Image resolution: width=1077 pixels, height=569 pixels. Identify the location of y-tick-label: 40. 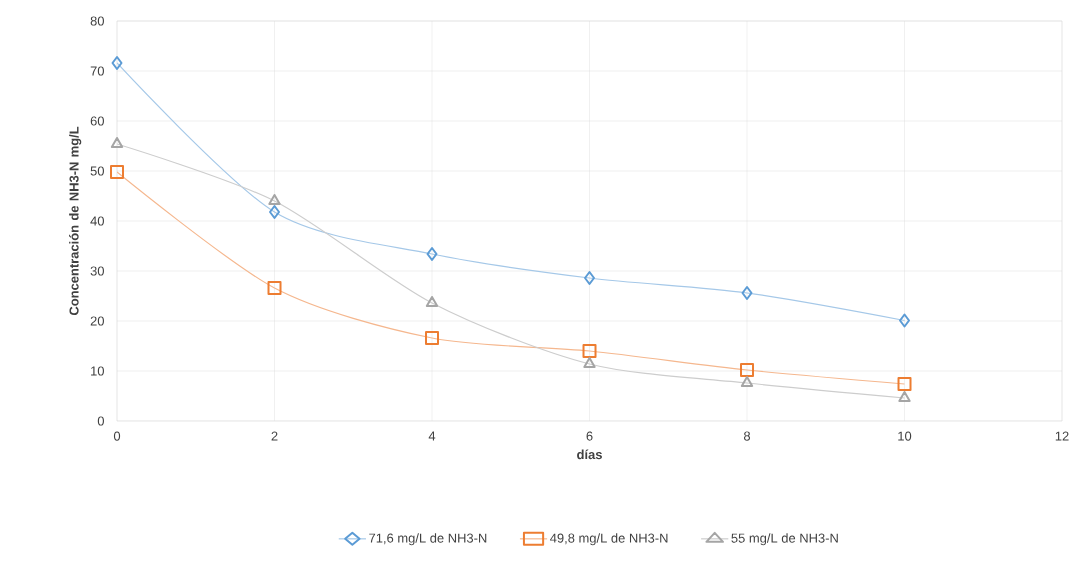
(97, 221).